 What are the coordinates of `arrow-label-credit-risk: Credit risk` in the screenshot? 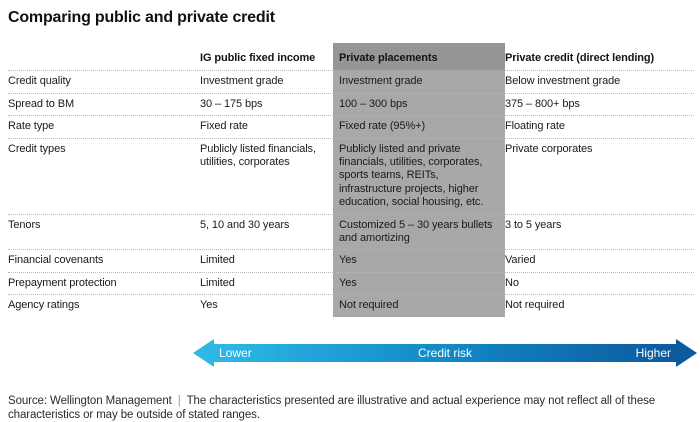 It's located at (445, 352).